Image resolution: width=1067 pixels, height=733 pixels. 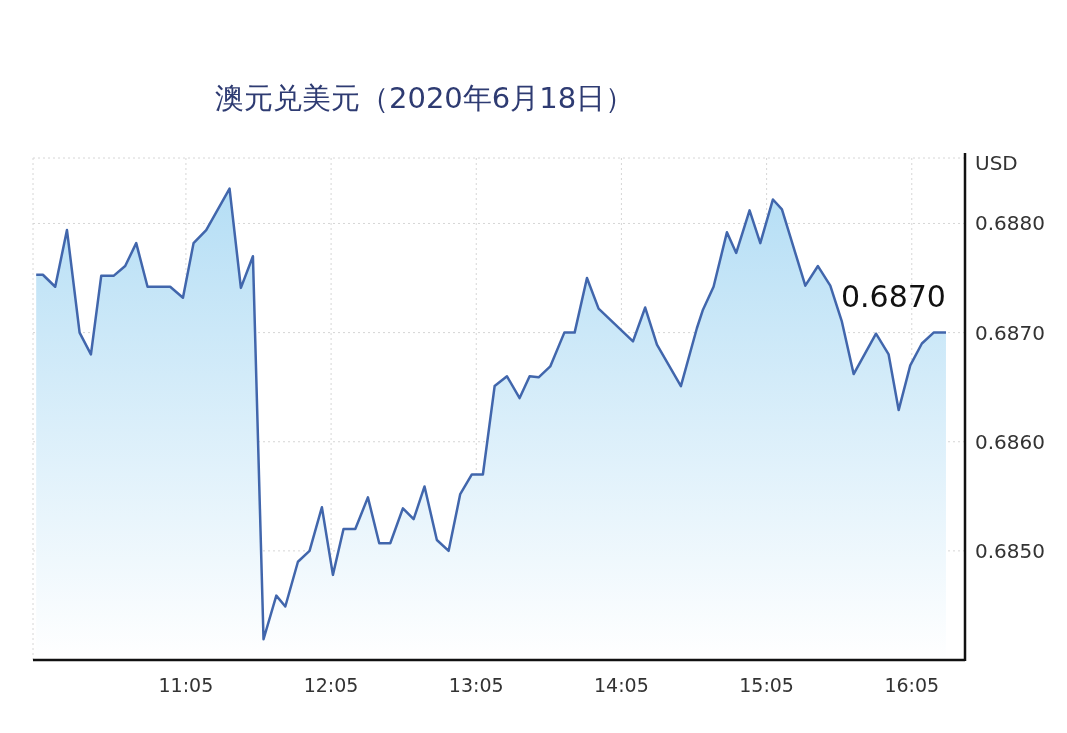 I want to click on x-tick-label: 14:05, so click(x=621, y=685).